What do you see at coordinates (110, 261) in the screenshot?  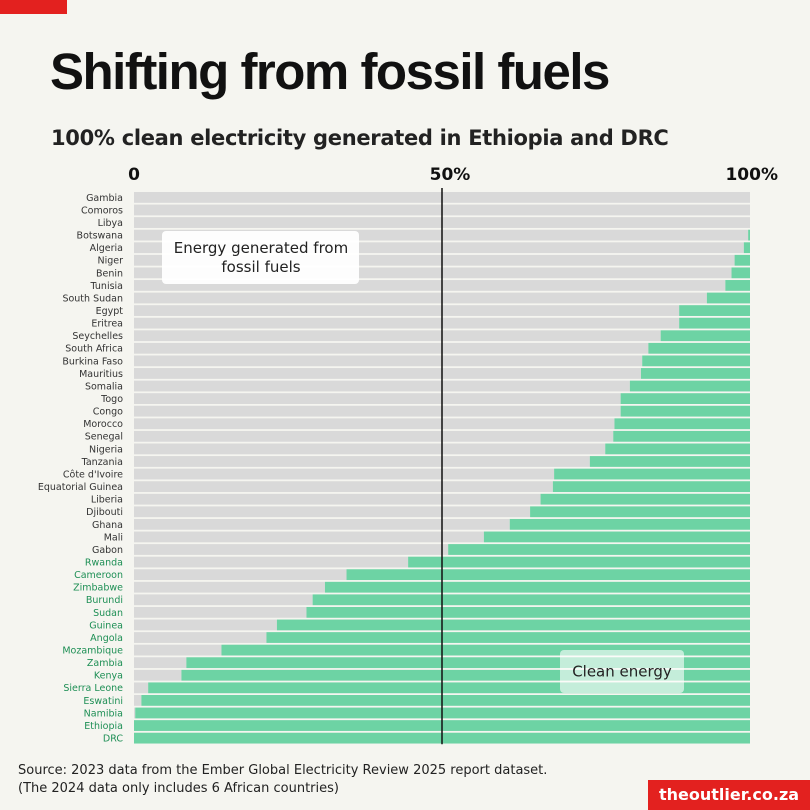 I see `category-label: Niger` at bounding box center [110, 261].